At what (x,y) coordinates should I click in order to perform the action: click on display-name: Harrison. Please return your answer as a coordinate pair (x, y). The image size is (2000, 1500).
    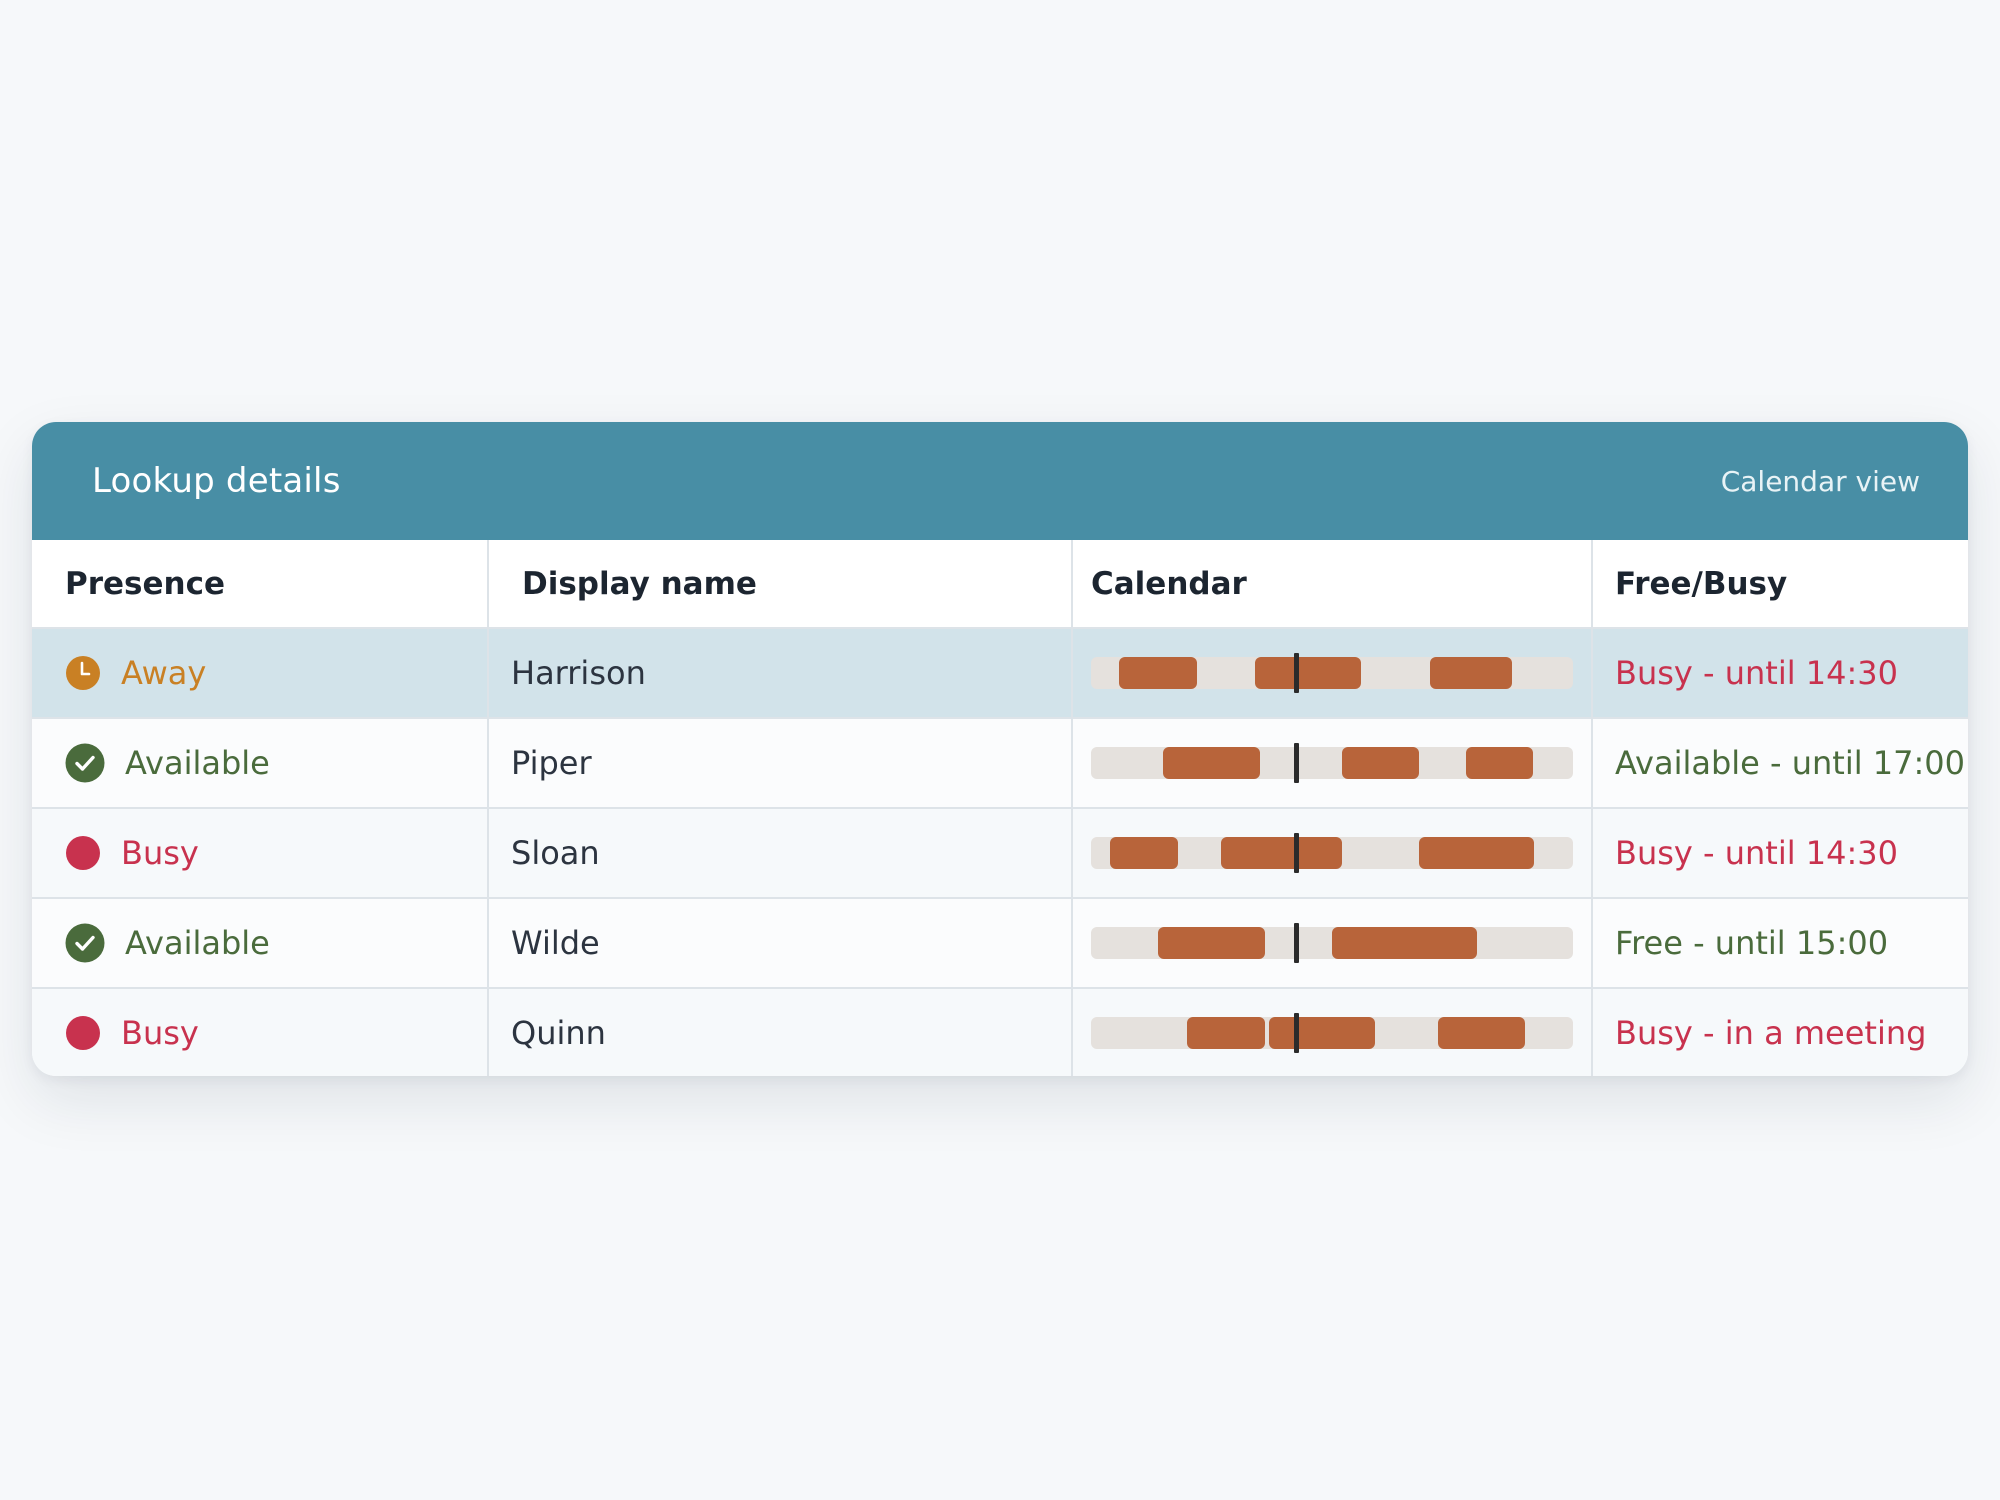
    Looking at the image, I should click on (780, 673).